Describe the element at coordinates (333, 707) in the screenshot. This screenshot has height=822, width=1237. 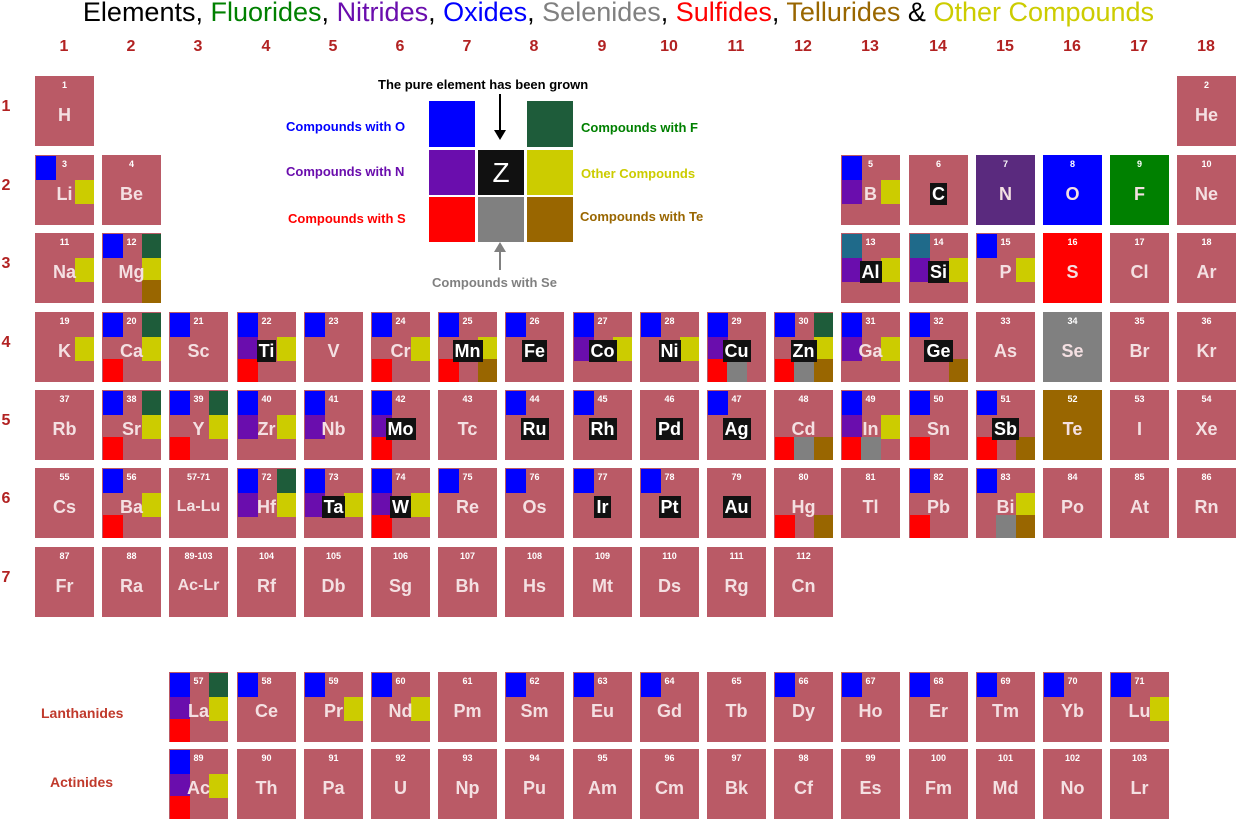
I see `element-cell: 59 Pr` at that location.